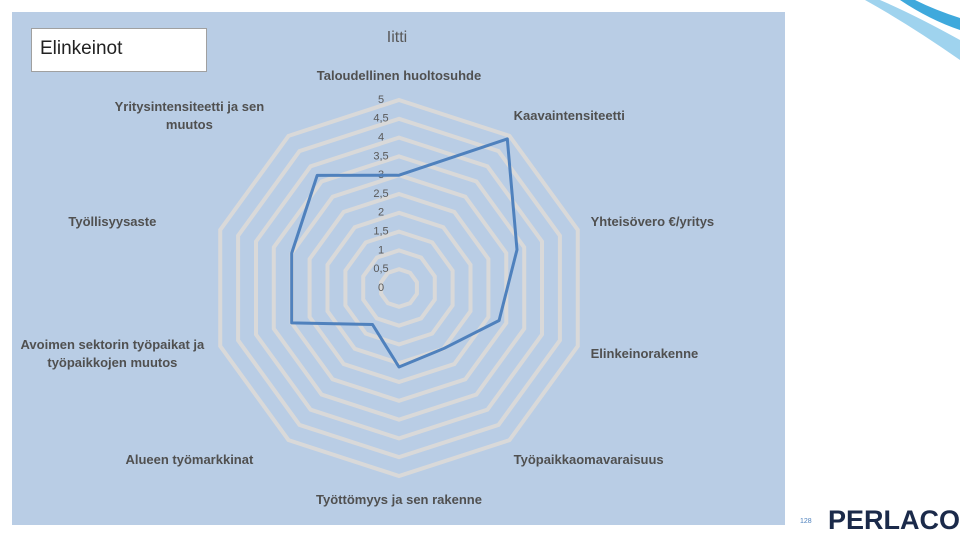  What do you see at coordinates (381, 213) in the screenshot?
I see `r-tick-label: 2` at bounding box center [381, 213].